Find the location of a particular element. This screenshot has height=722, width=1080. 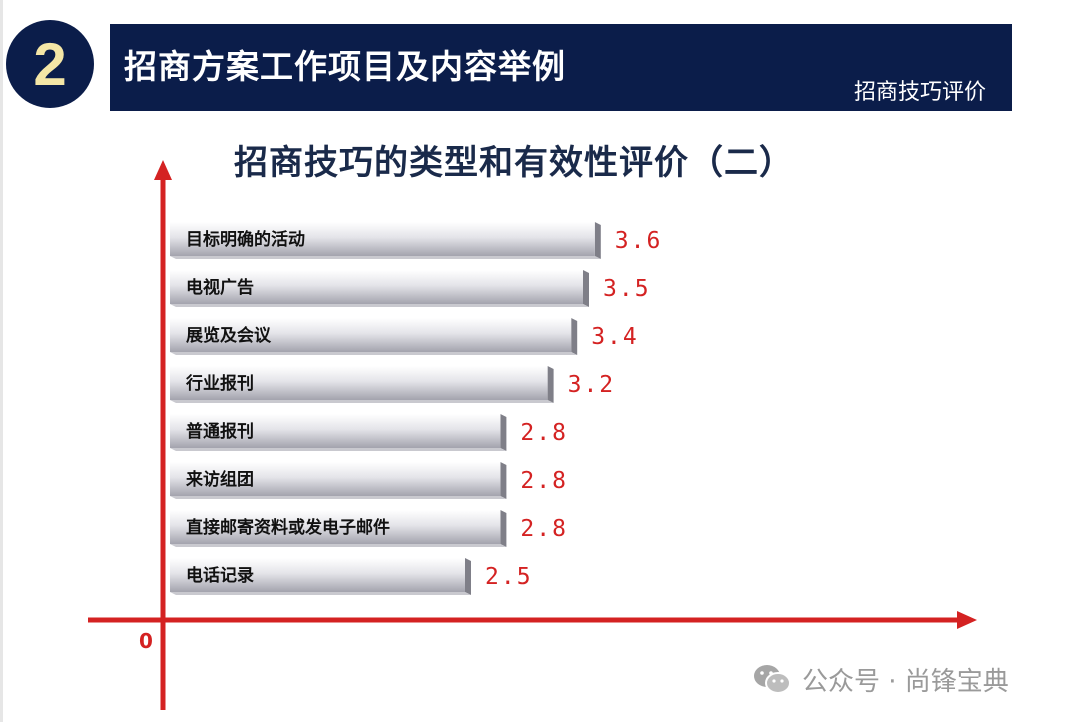

bar-group: 电视广告 3.5 is located at coordinates (410, 288).